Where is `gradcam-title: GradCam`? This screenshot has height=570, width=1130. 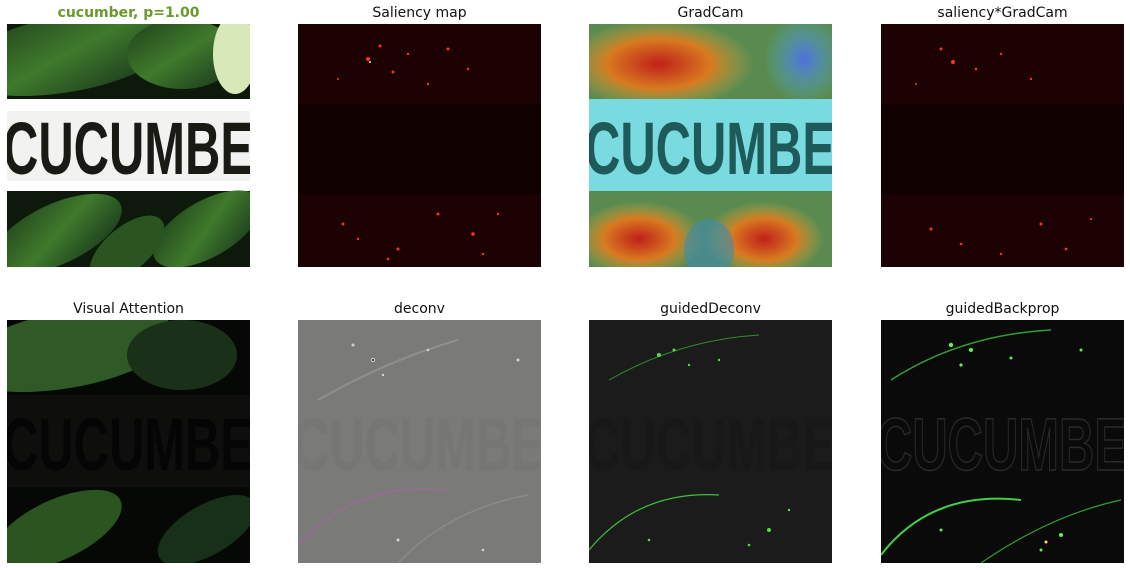 gradcam-title: GradCam is located at coordinates (710, 13).